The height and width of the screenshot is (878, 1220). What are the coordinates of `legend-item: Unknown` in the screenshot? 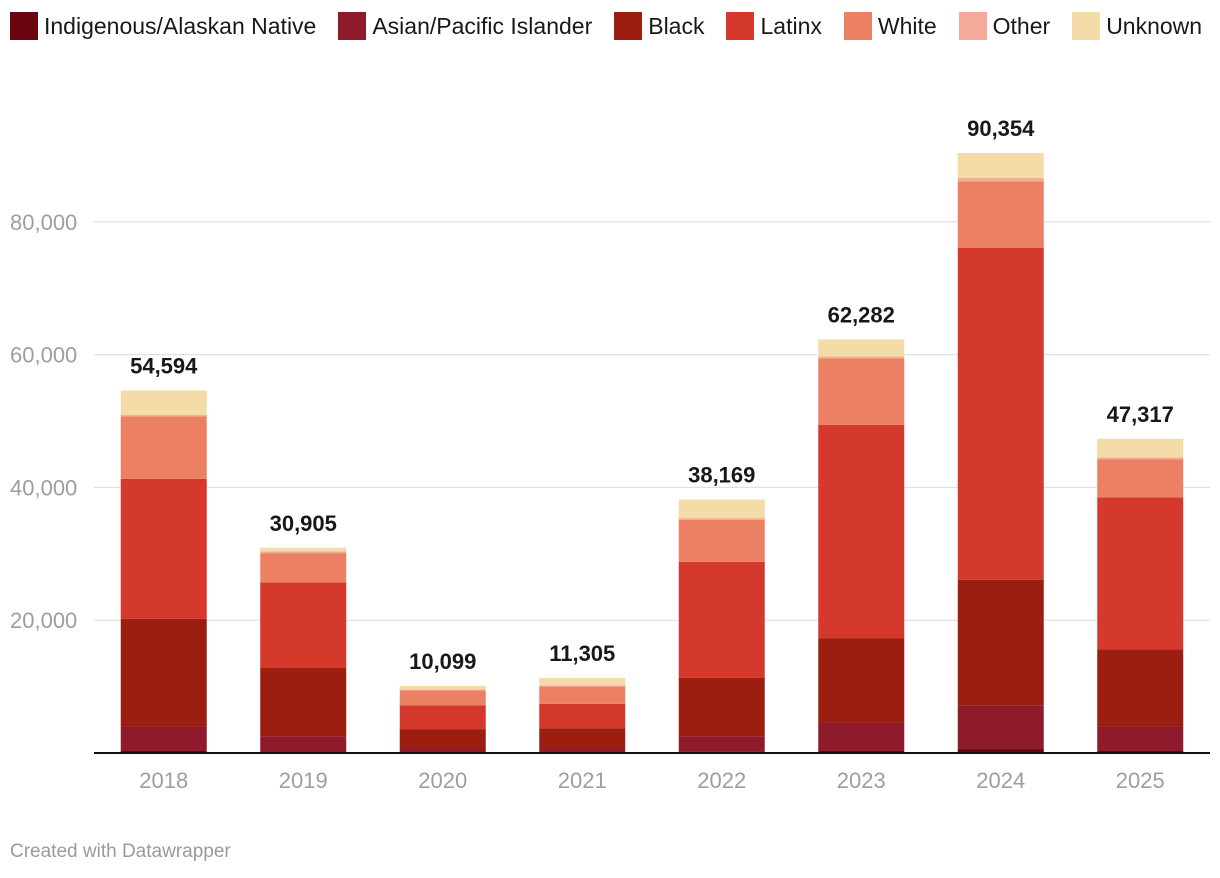 It's located at (1137, 26).